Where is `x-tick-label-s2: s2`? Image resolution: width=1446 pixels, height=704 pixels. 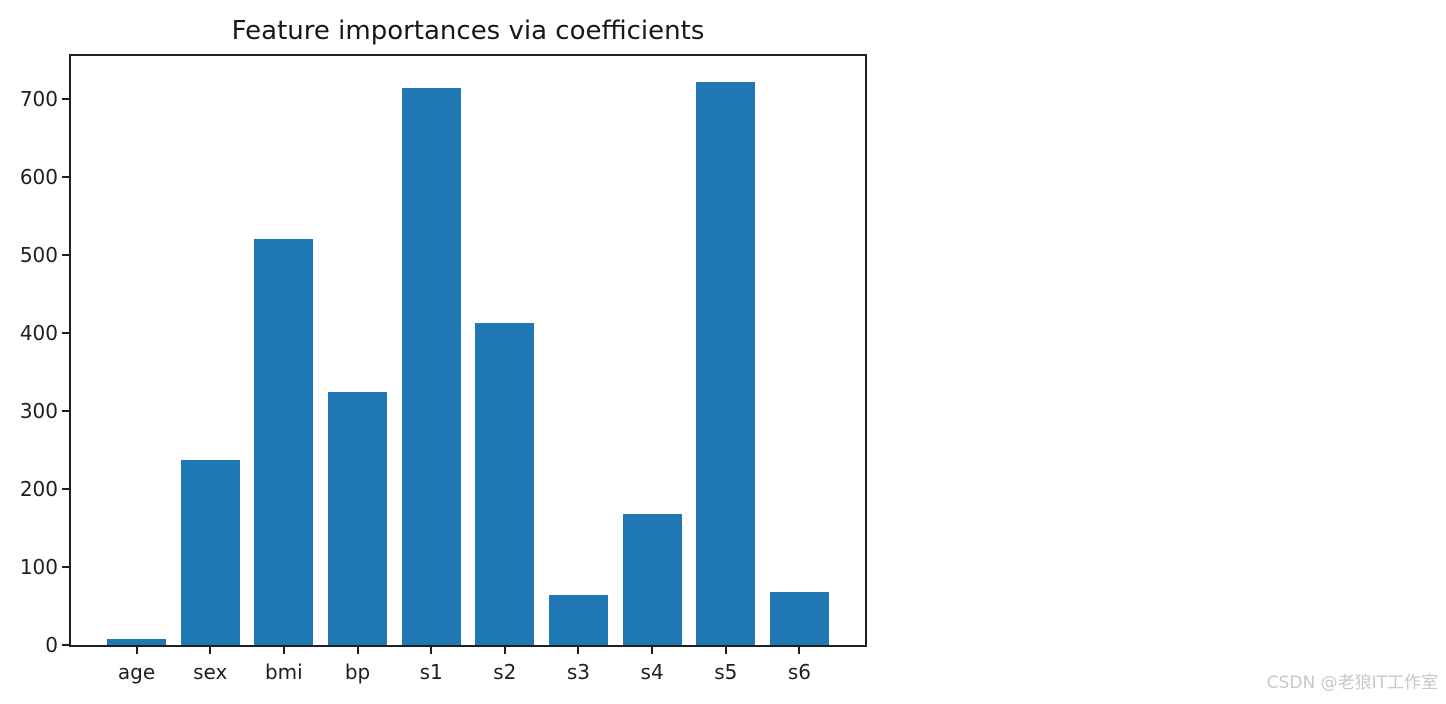 x-tick-label-s2: s2 is located at coordinates (505, 672).